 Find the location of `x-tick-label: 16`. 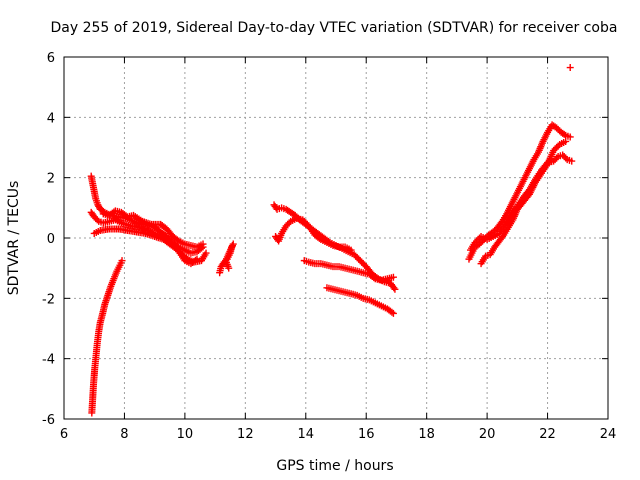

x-tick-label: 16 is located at coordinates (366, 434).